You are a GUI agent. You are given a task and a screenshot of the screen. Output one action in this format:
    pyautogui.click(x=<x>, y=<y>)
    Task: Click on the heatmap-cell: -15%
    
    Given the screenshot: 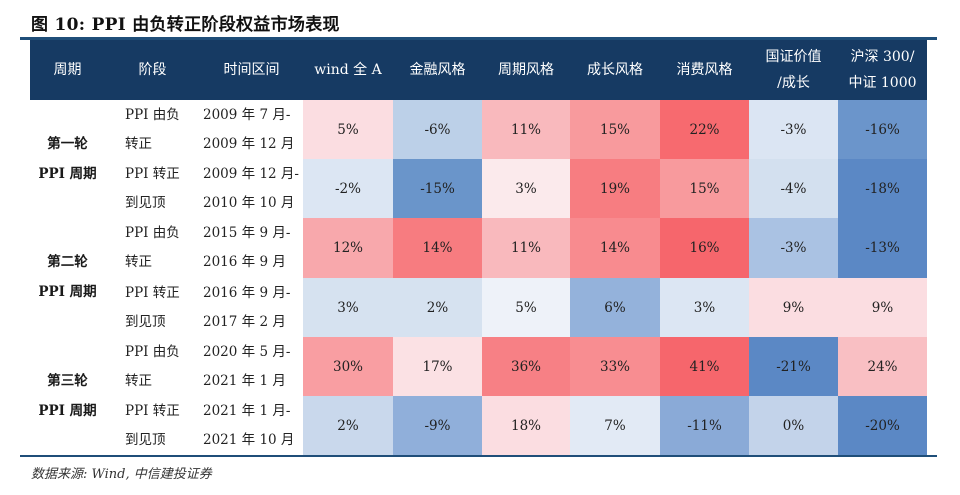 What is the action you would take?
    pyautogui.click(x=437, y=188)
    